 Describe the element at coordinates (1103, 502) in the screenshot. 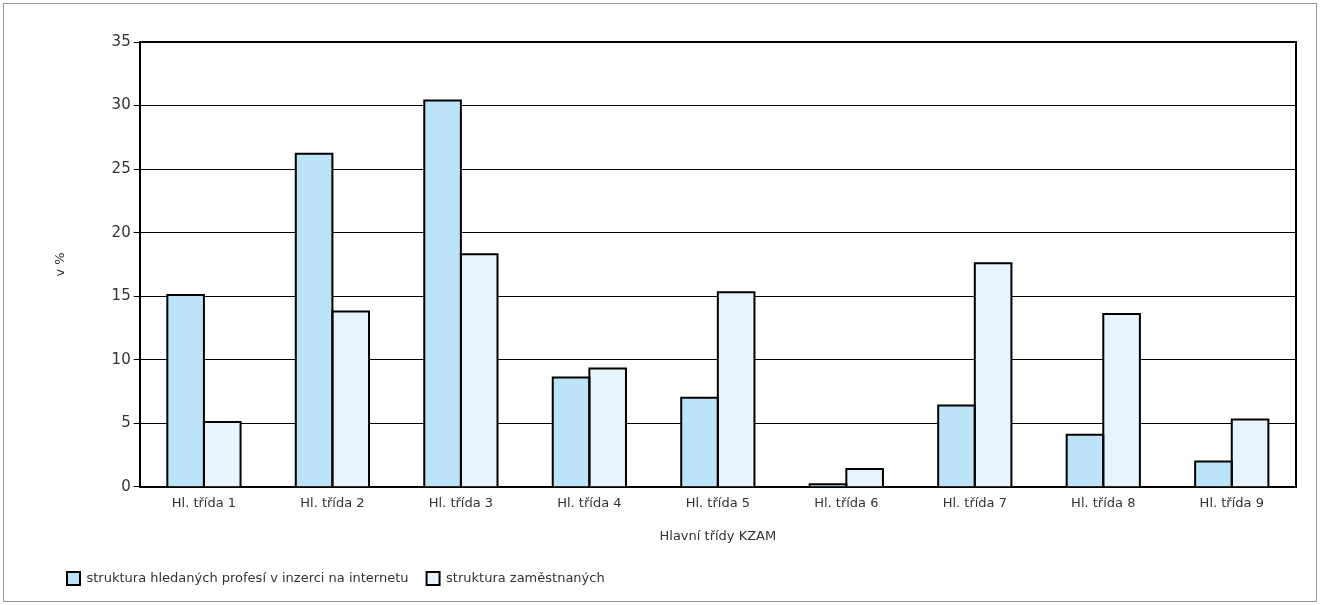

I see `x-tick-label: Hl. třída 8` at that location.